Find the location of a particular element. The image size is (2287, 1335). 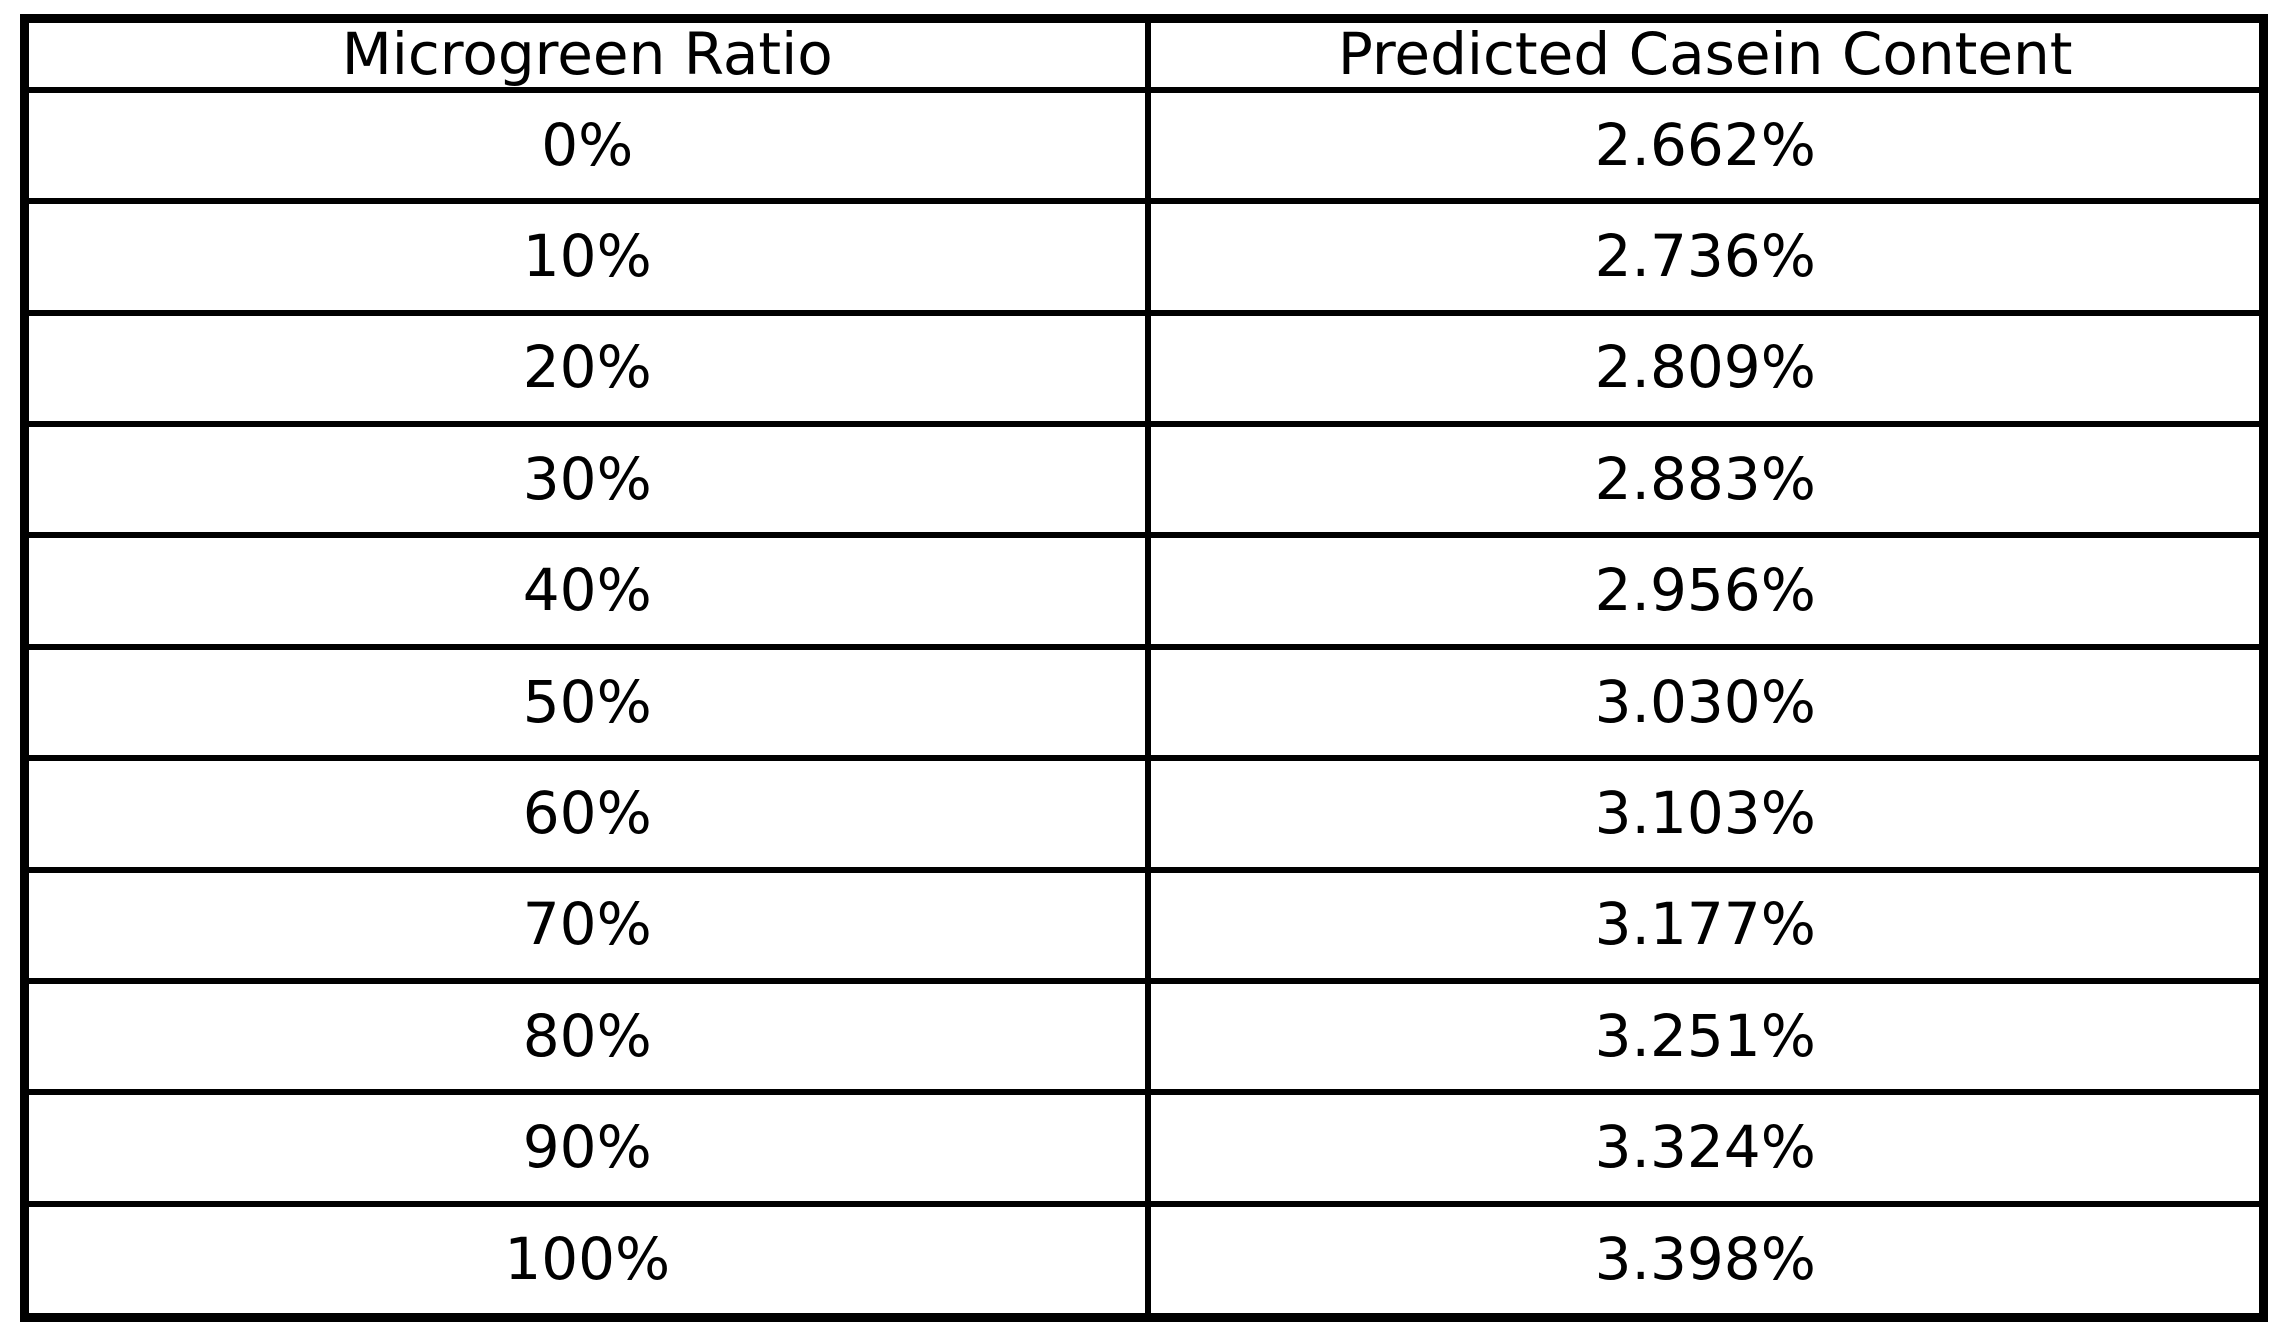

table-row: 10% 2.736% is located at coordinates (1144, 257).